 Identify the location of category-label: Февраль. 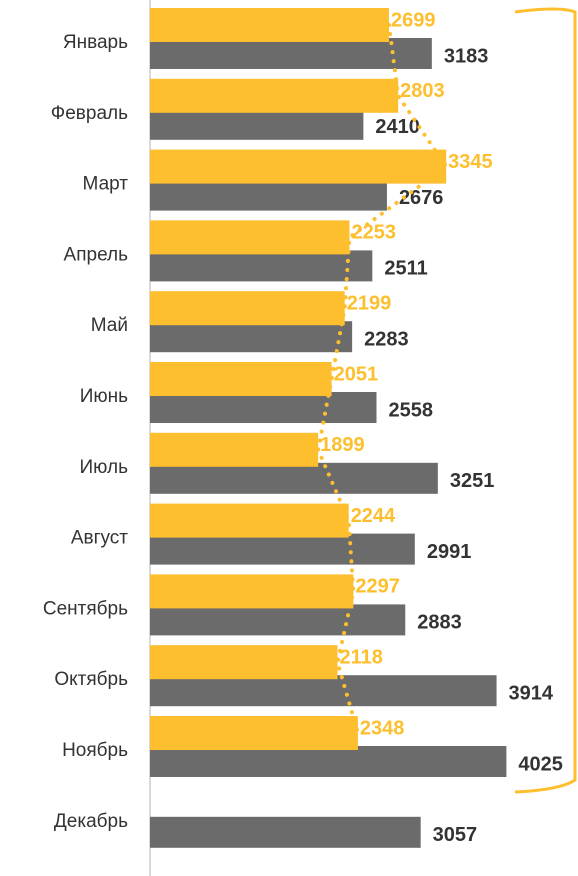
(89, 113).